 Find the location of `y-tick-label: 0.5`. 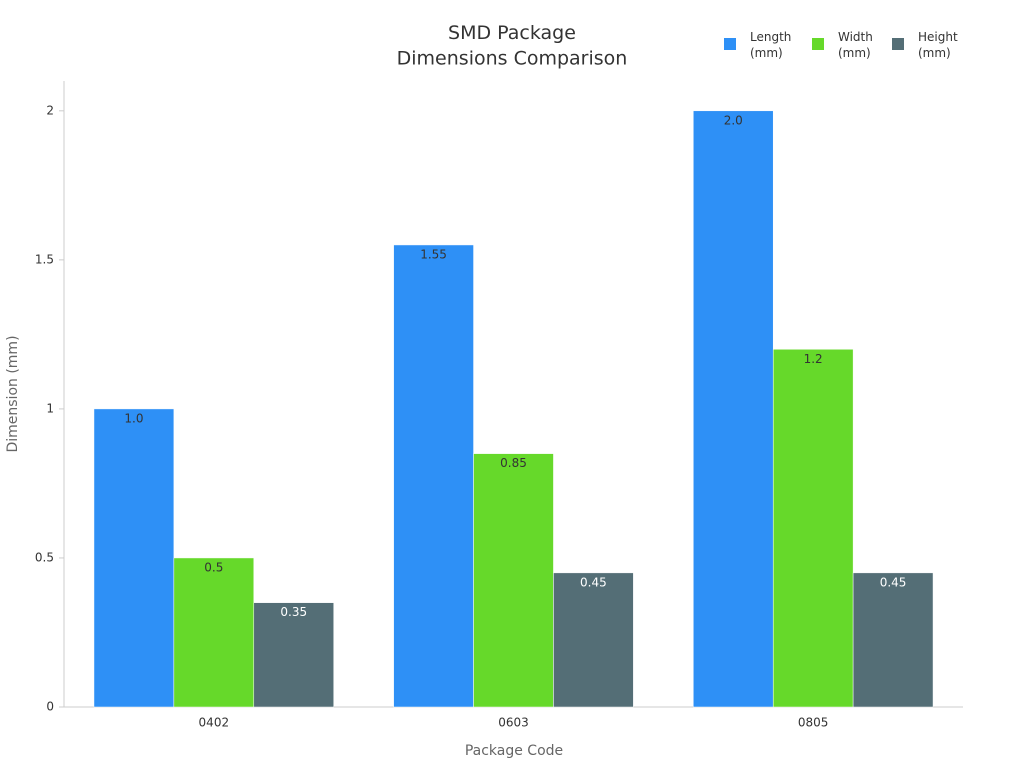

y-tick-label: 0.5 is located at coordinates (44, 557).